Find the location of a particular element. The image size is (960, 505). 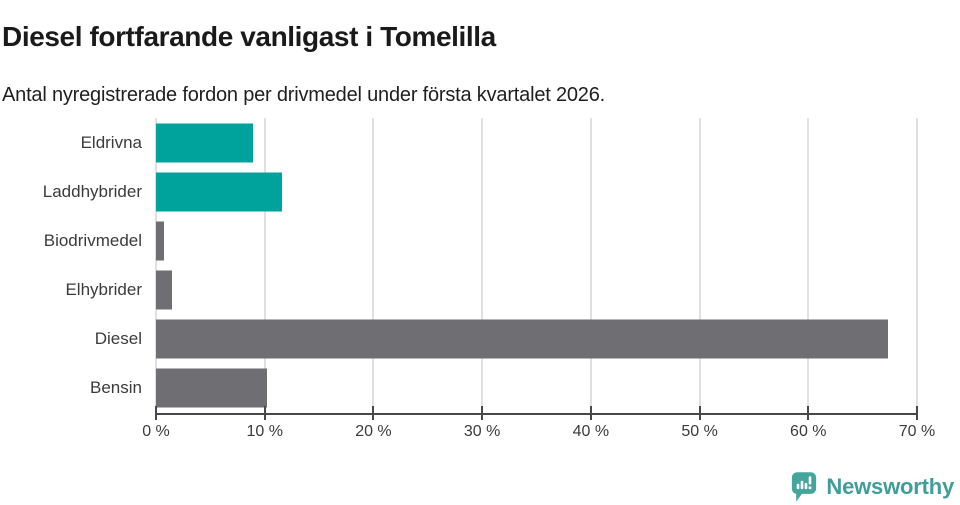

x-tick-label: 40 % is located at coordinates (591, 431).